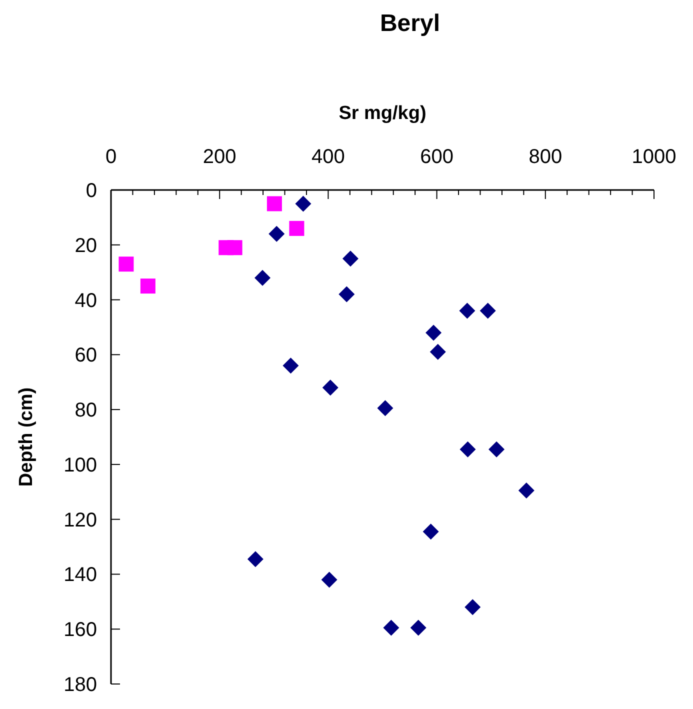 The image size is (693, 709). Describe the element at coordinates (410, 23) in the screenshot. I see `chart-title: Beryl` at that location.